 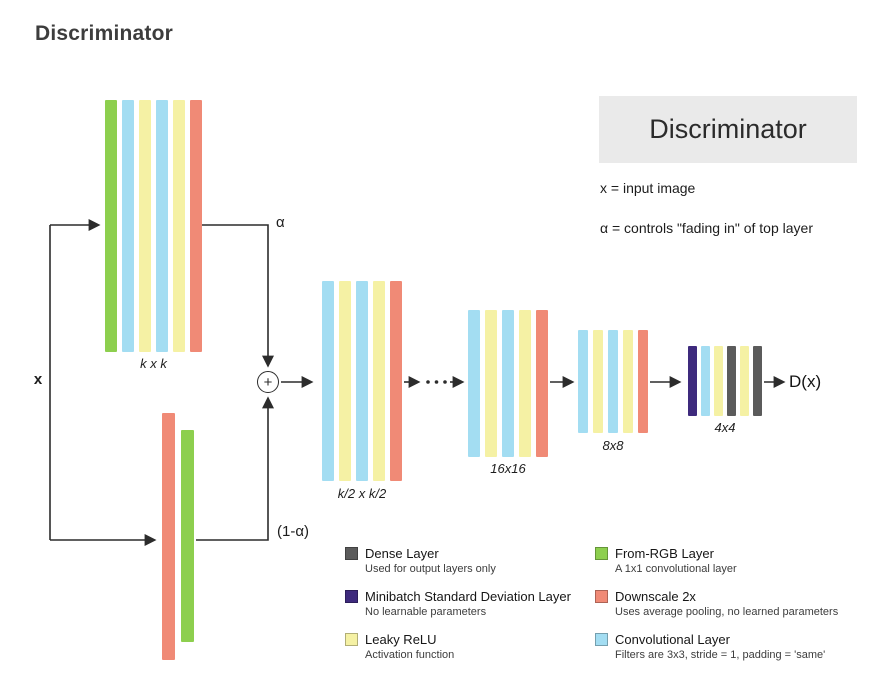 I want to click on alpha-path-arrow, so click(x=238, y=296).